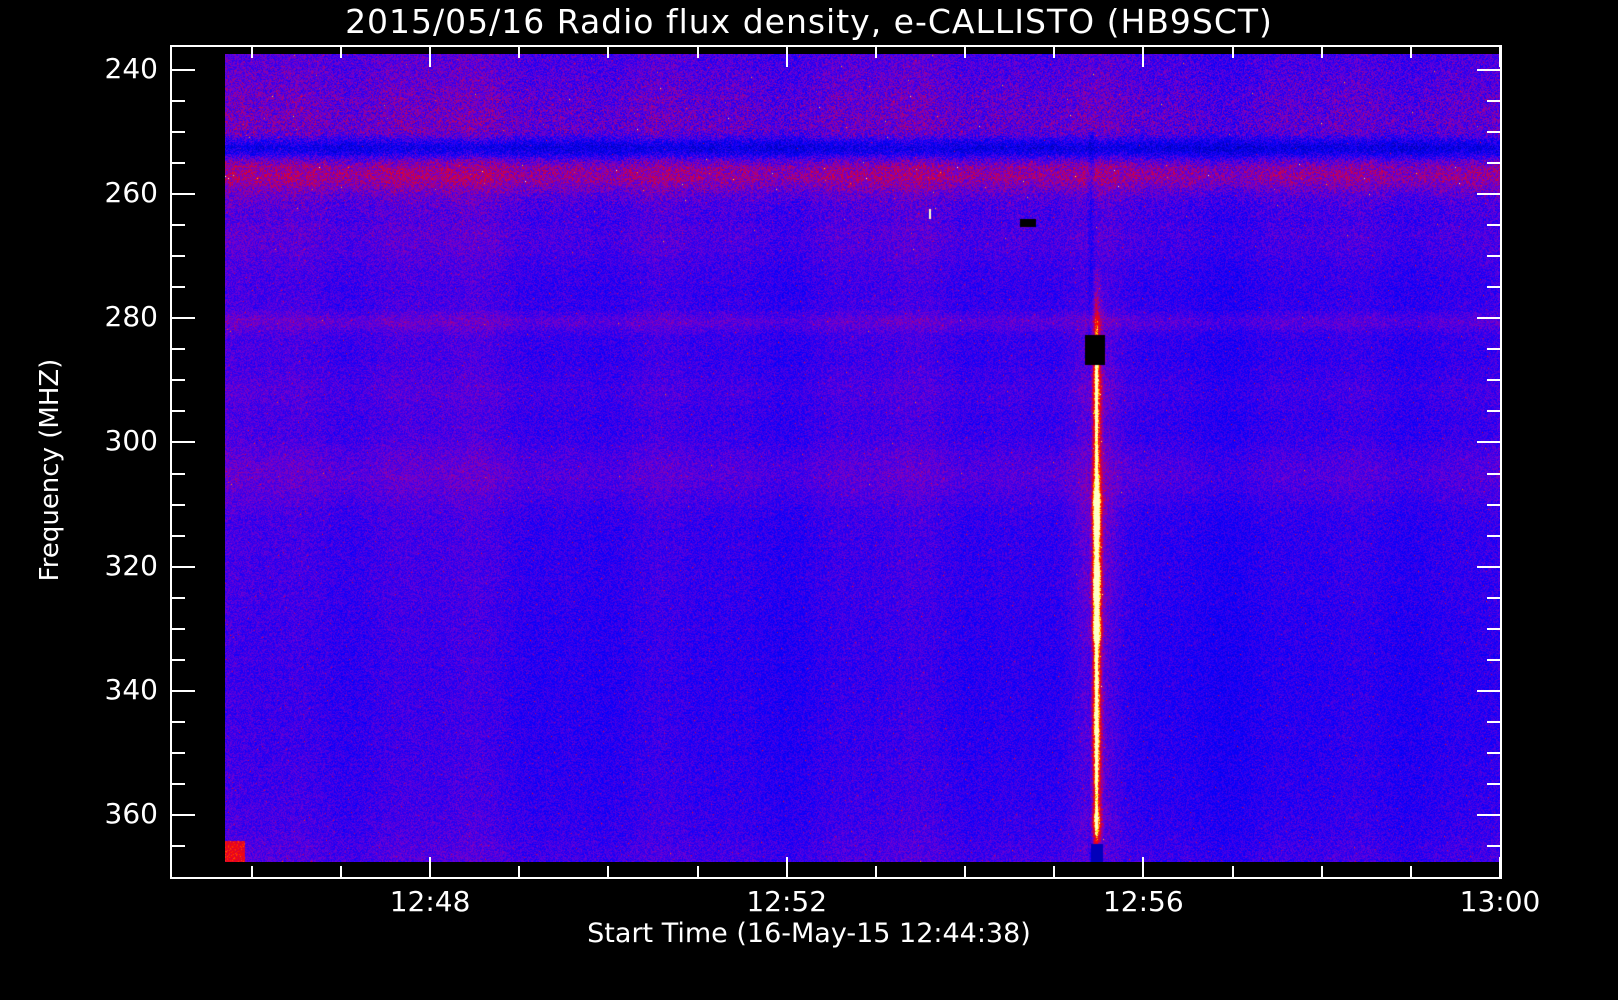 The height and width of the screenshot is (1000, 1618). Describe the element at coordinates (430, 901) in the screenshot. I see `x-axis-tick-label: 12:48` at that location.